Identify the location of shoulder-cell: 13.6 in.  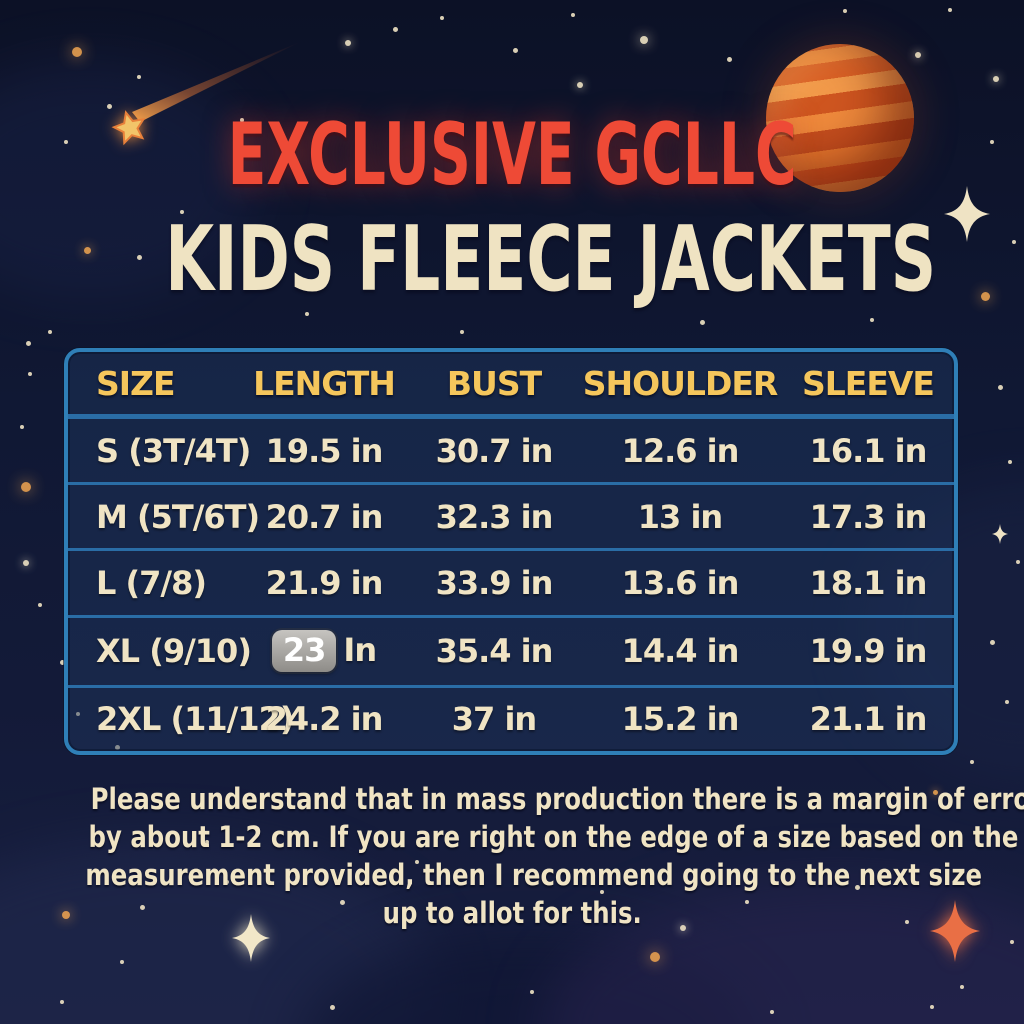
(680, 583).